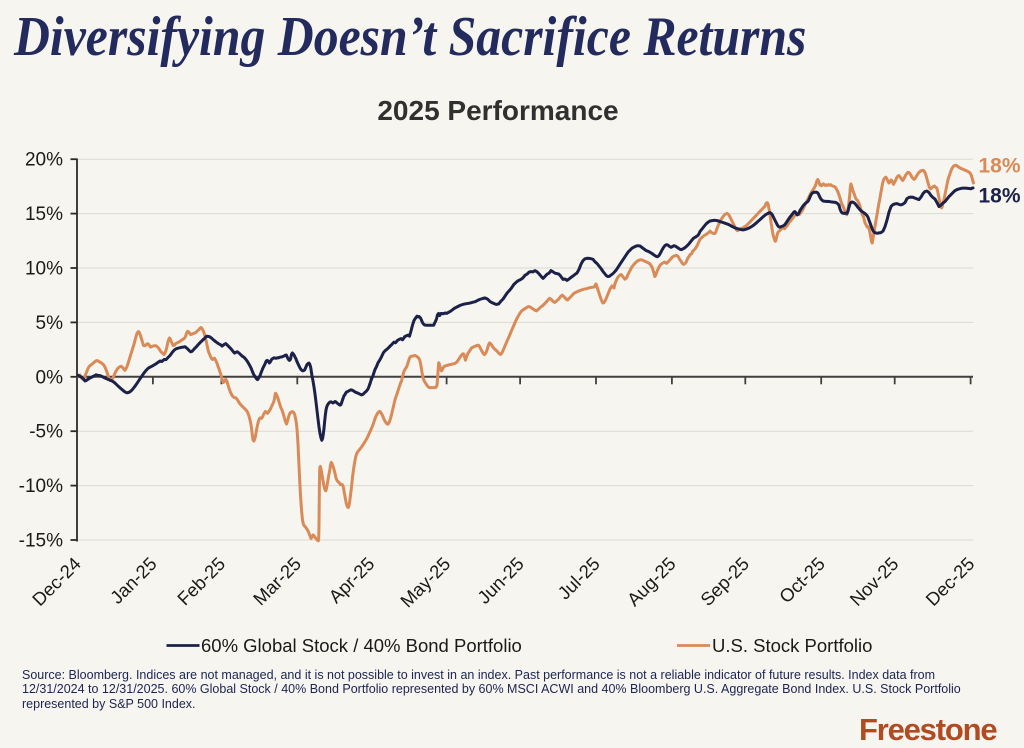  I want to click on svg-text: 5%, so click(50, 323).